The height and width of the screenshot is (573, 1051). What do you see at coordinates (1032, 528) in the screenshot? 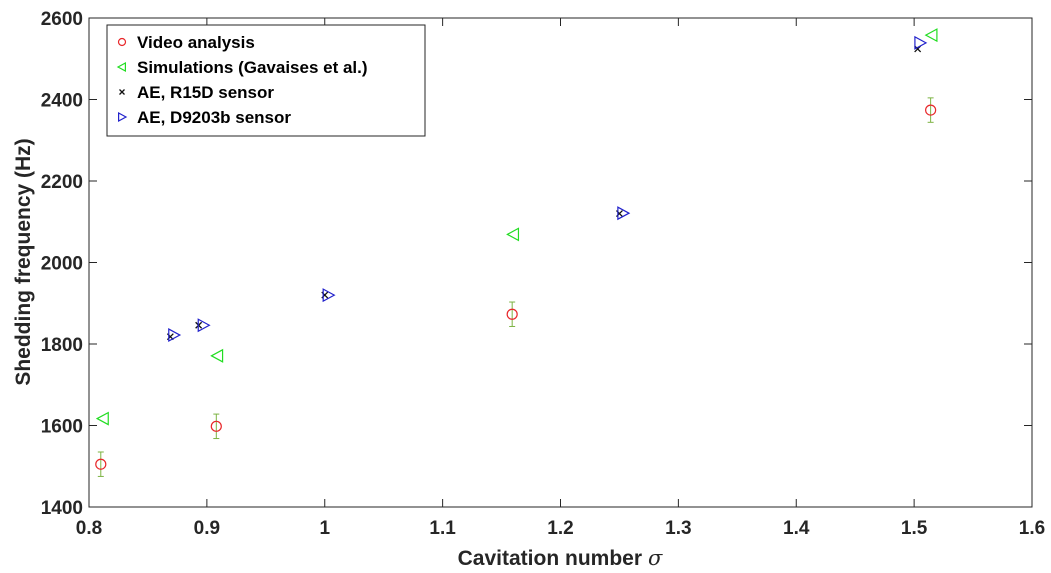
I see `x-tick-label: 1.6` at bounding box center [1032, 528].